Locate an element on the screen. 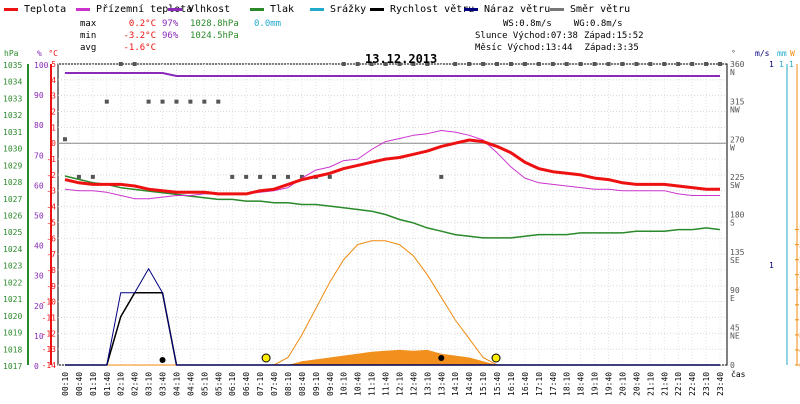 Image resolution: width=800 pixels, height=404 pixels. tick-x: 08:40 is located at coordinates (302, 384).